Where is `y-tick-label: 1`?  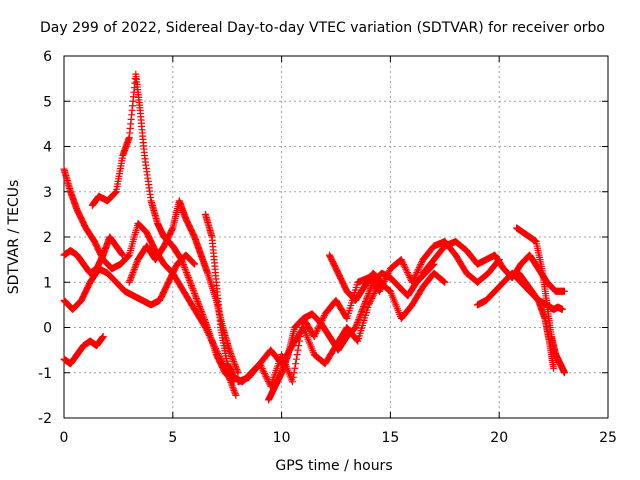
y-tick-label: 1 is located at coordinates (47, 283).